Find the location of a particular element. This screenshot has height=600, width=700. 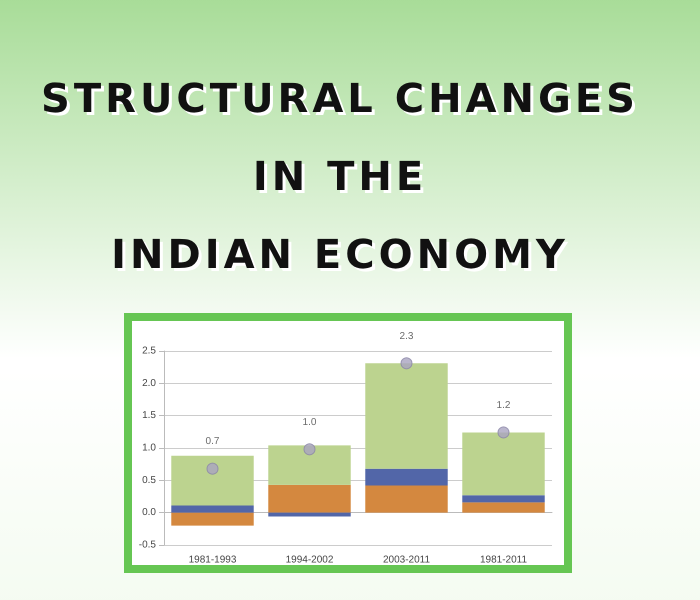

y-tick-label: 0.5 is located at coordinates (149, 480).